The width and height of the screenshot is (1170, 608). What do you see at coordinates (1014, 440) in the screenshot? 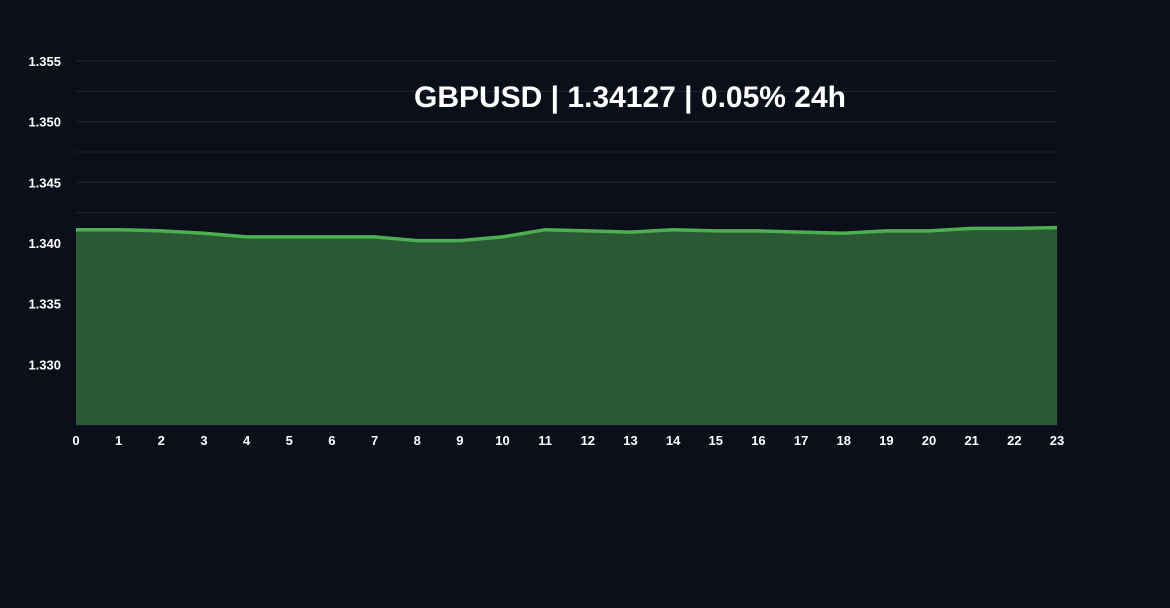
I see `x-tick-label: 22` at bounding box center [1014, 440].